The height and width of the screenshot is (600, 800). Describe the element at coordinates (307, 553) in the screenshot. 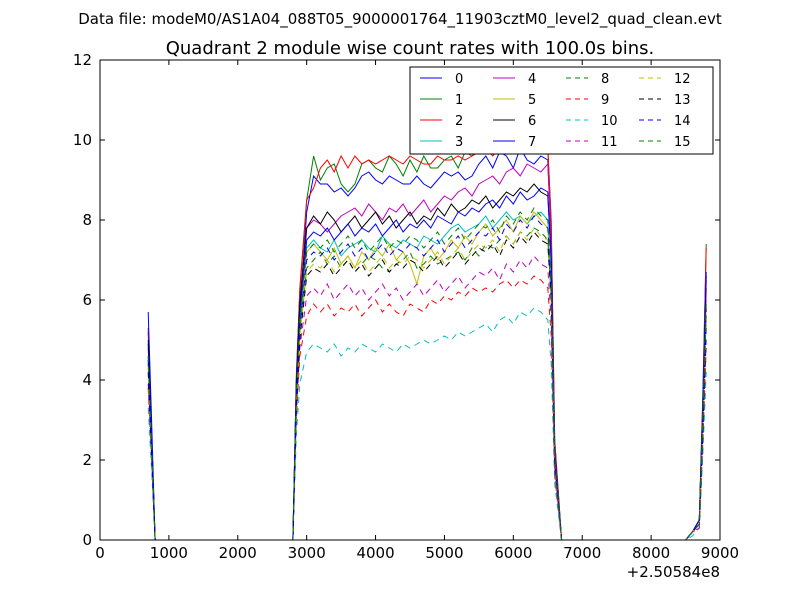

I see `x-tick-label: 3000` at that location.